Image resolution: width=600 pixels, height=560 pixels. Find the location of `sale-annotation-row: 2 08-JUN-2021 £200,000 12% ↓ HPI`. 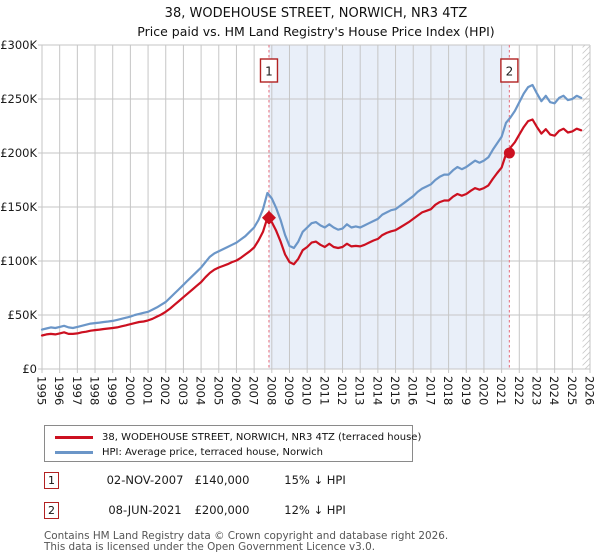

sale-annotation-row: 2 08-JUN-2021 £200,000 12% ↓ HPI is located at coordinates (254, 511).